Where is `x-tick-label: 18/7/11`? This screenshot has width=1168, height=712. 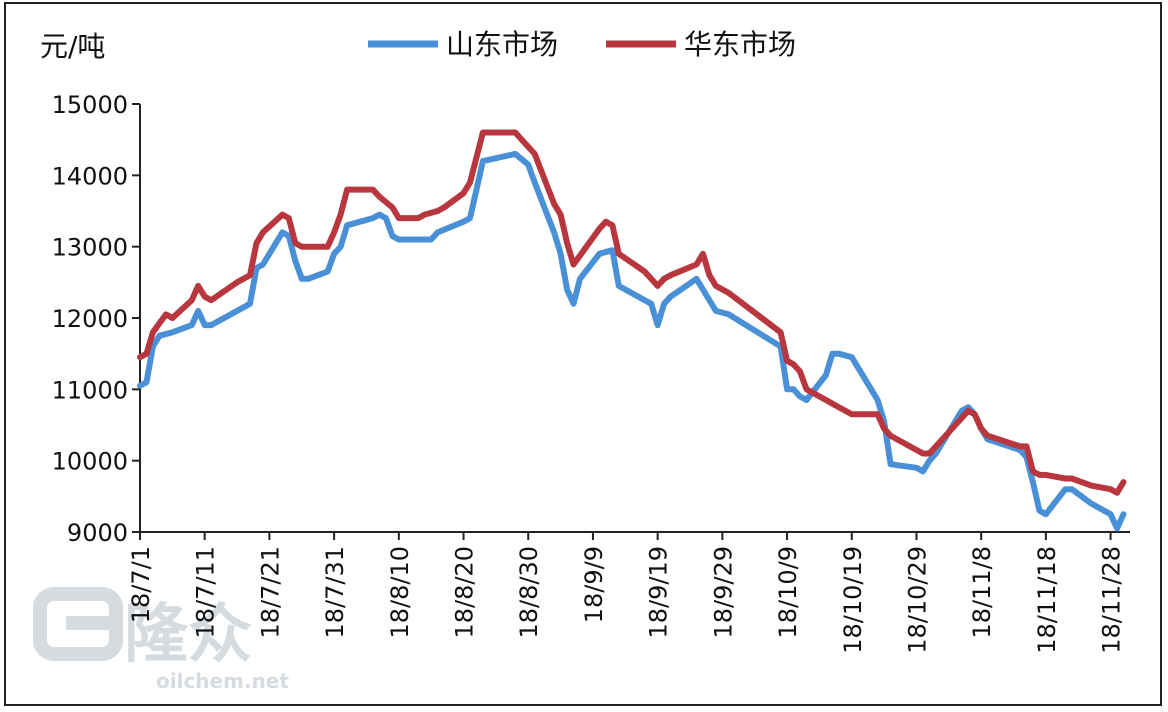 x-tick-label: 18/7/11 is located at coordinates (206, 592).